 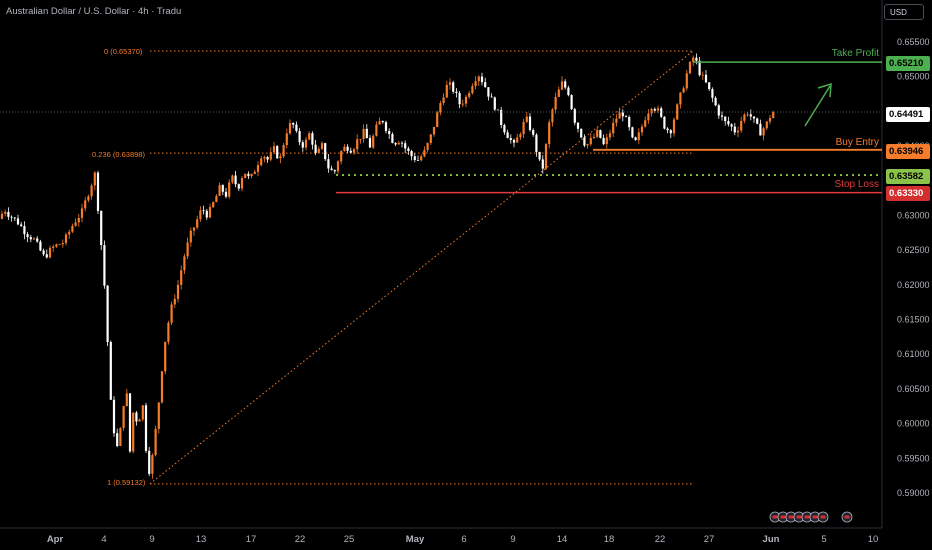 I want to click on economic-events-icons, so click(x=811, y=517).